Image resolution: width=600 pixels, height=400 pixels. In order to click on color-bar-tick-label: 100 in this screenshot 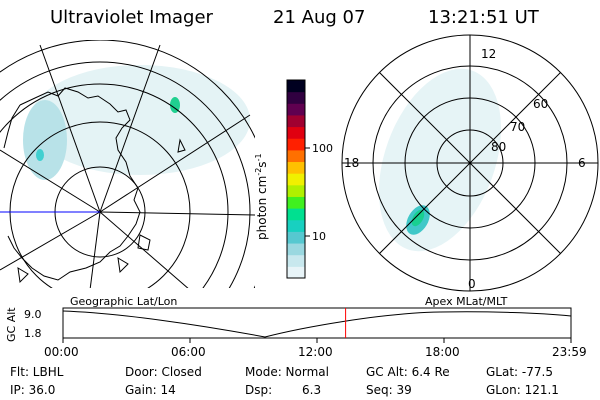, I will do `click(322, 148)`.